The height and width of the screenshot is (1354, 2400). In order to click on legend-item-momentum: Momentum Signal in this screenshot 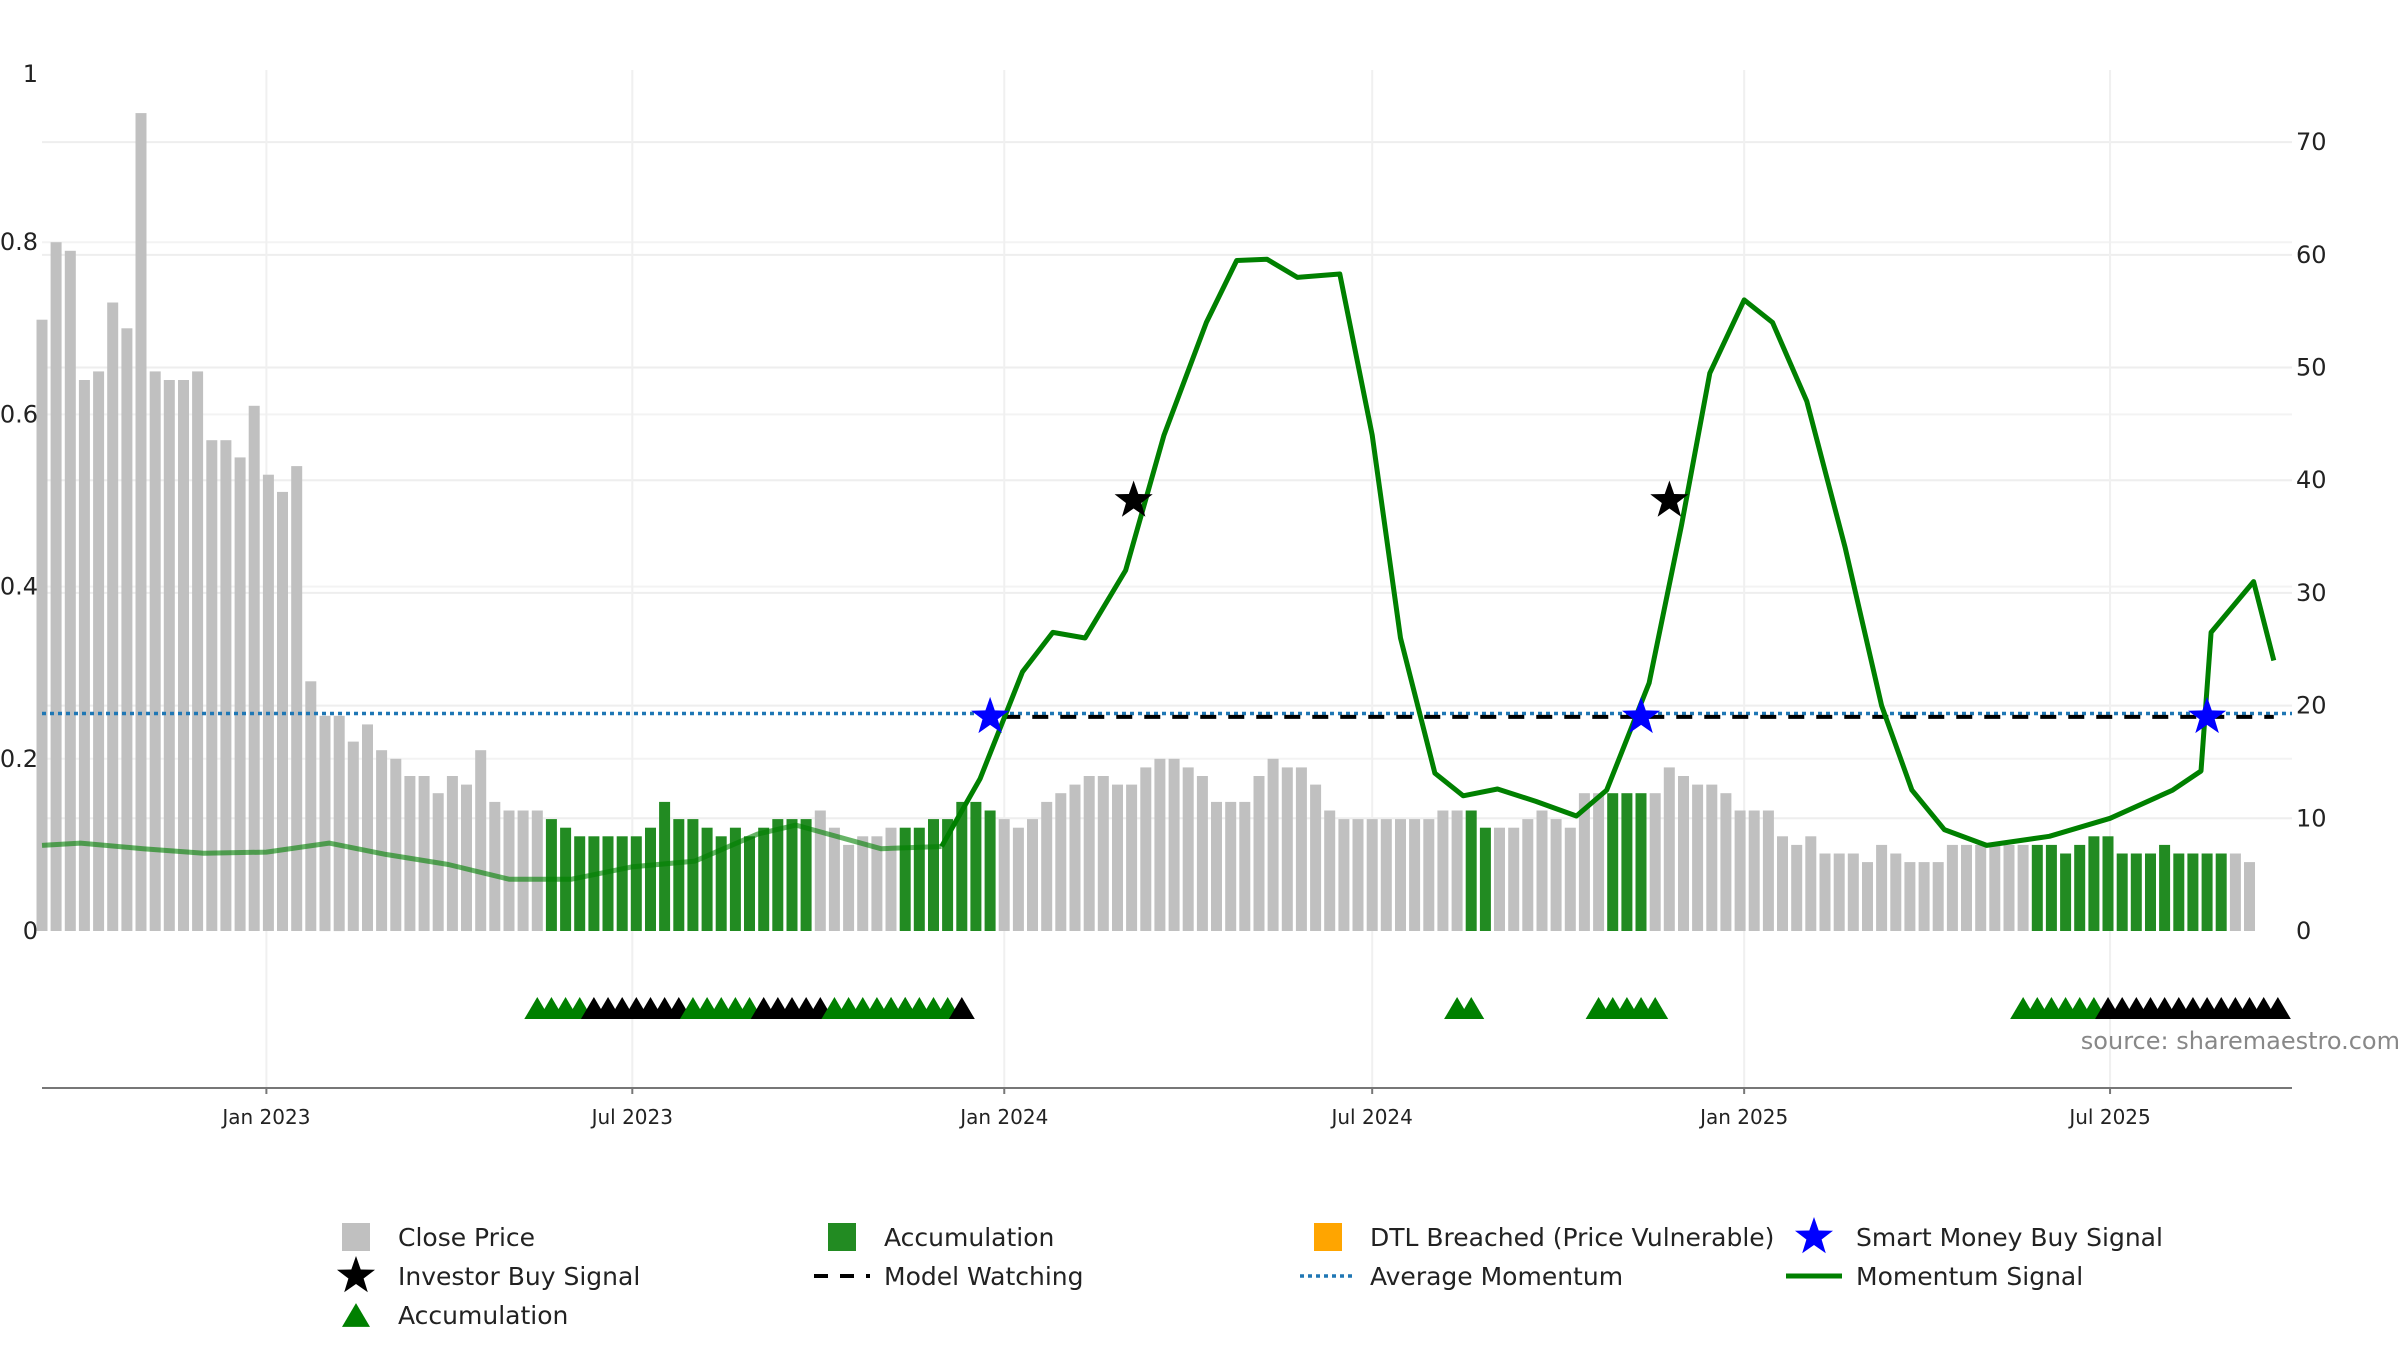, I will do `click(1934, 1276)`.